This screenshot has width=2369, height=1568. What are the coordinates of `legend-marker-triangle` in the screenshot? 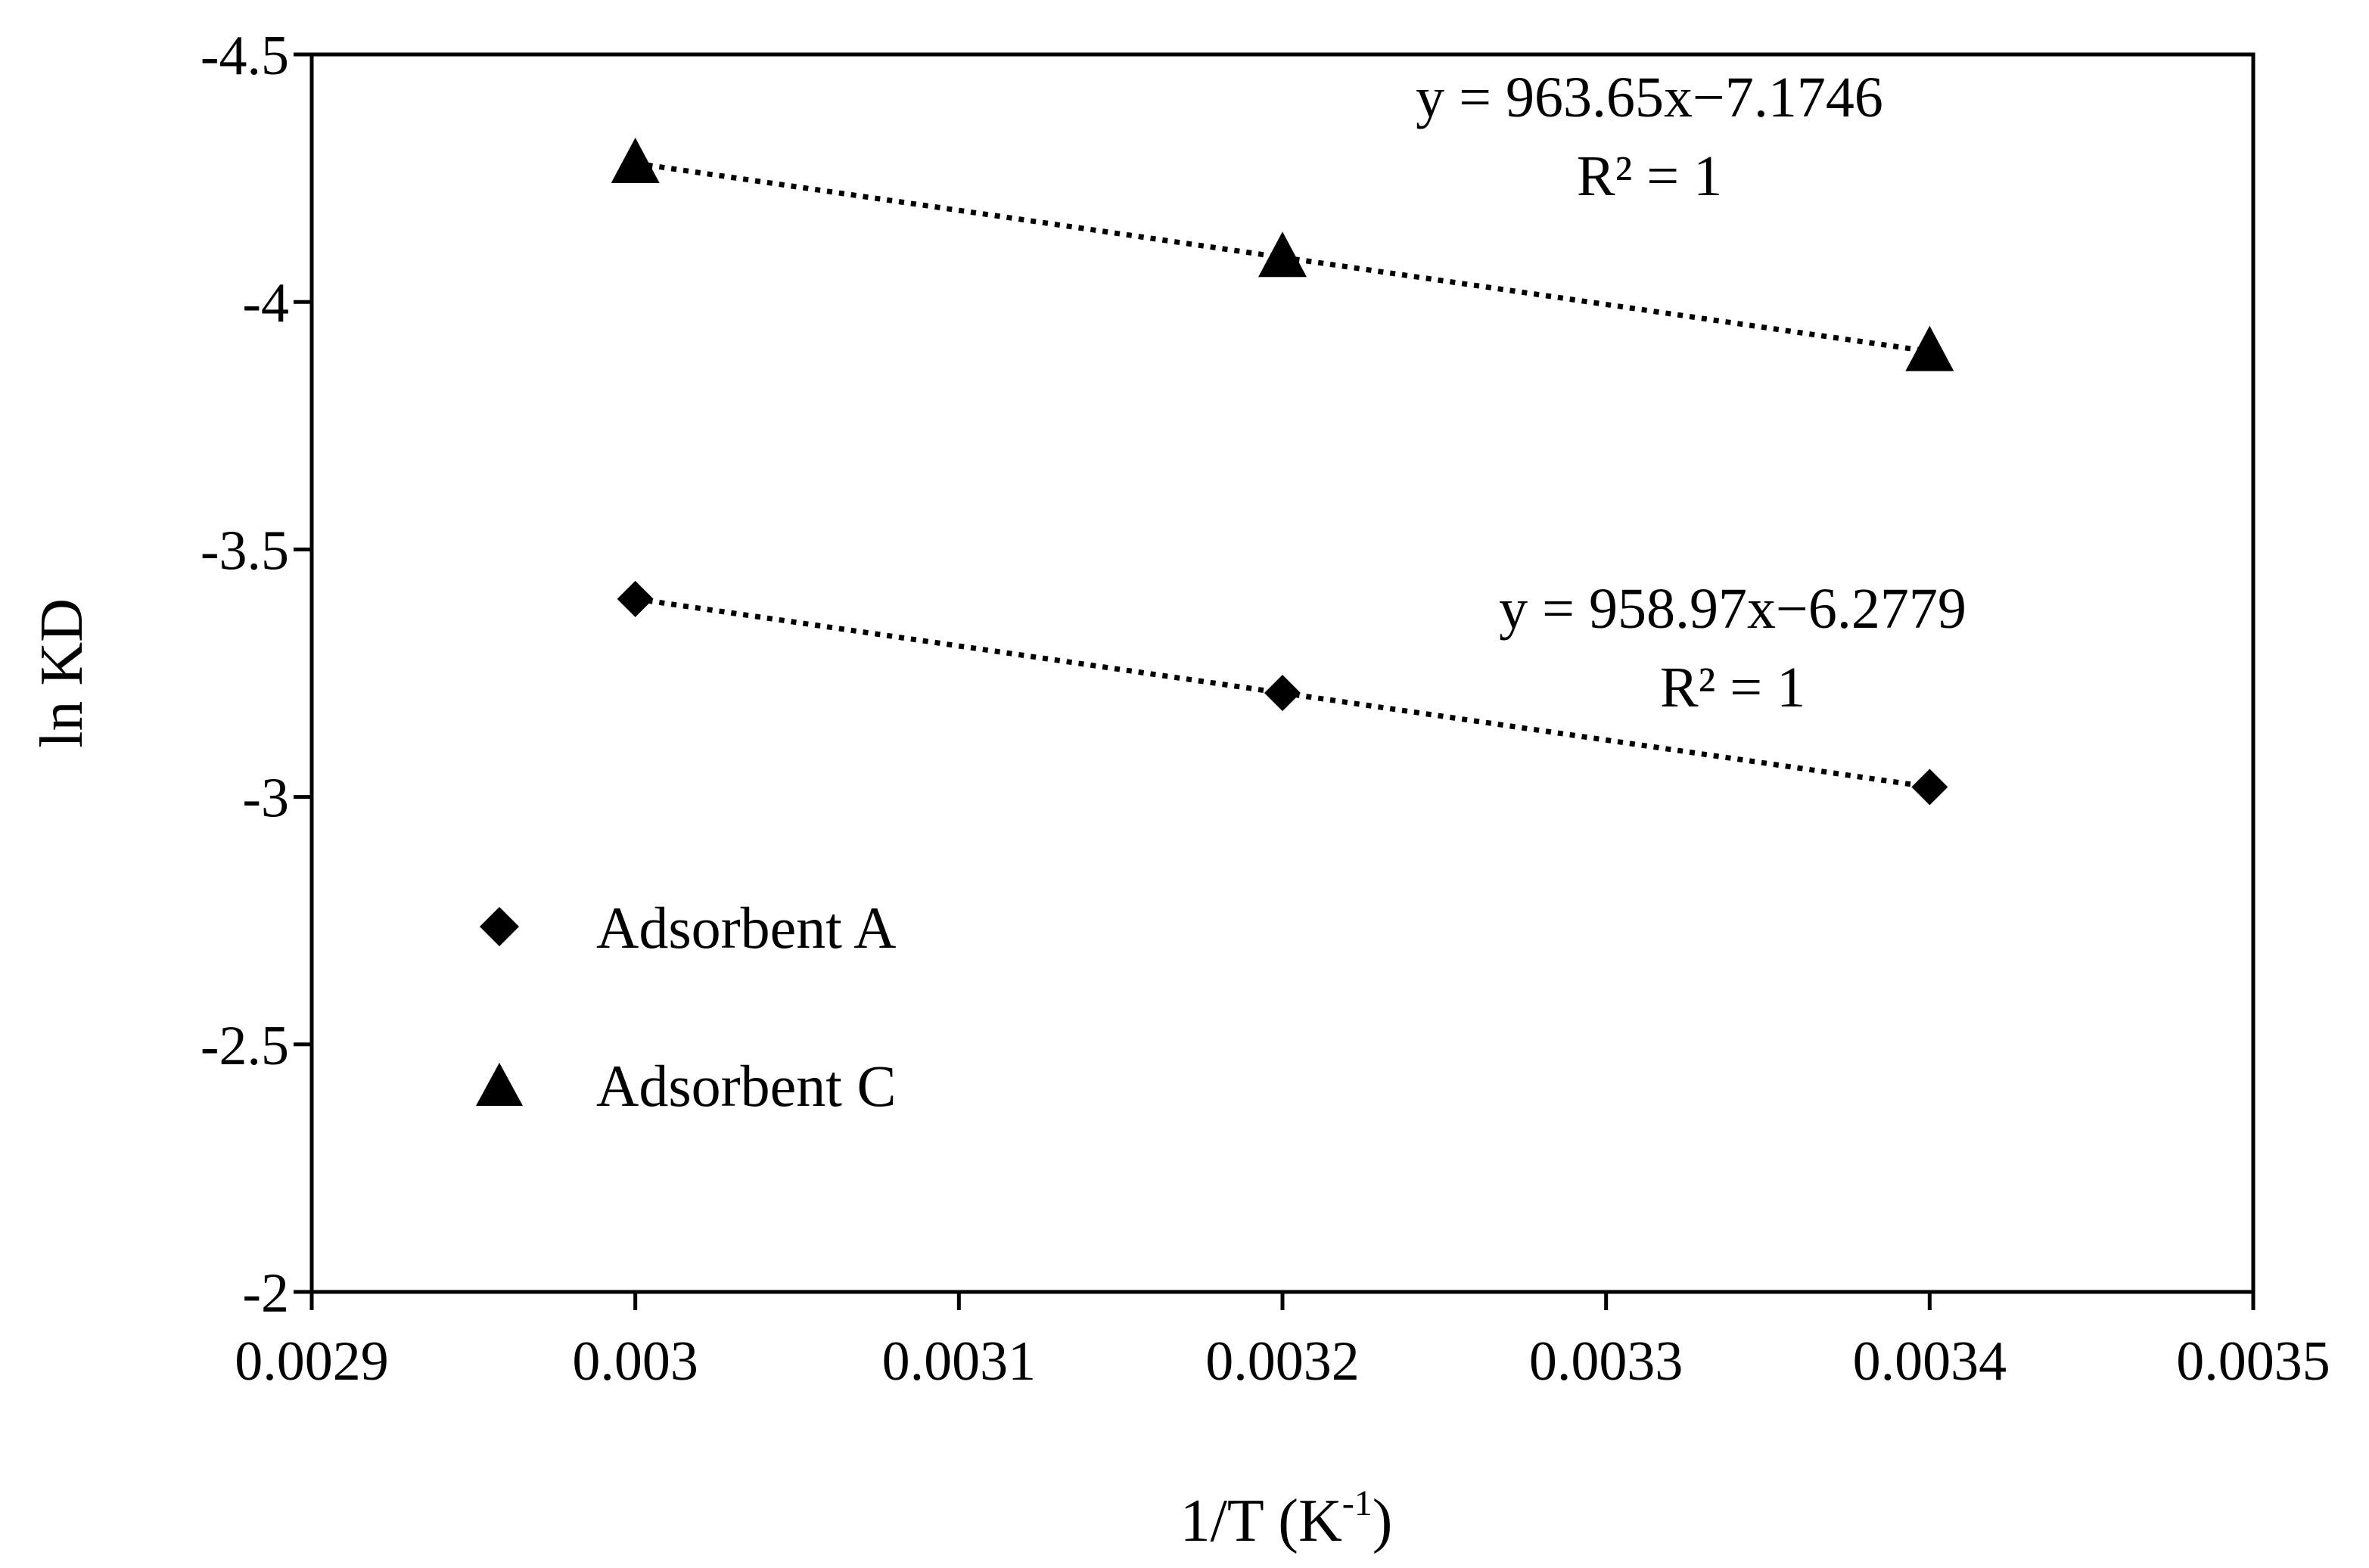 It's located at (499, 1084).